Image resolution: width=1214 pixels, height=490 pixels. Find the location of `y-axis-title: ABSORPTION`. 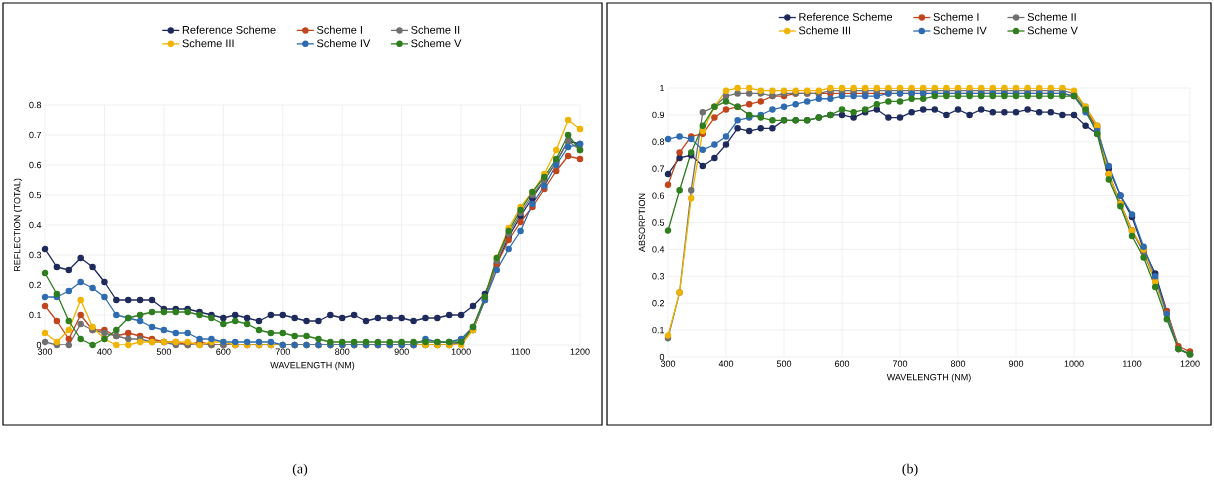

y-axis-title: ABSORPTION is located at coordinates (642, 222).